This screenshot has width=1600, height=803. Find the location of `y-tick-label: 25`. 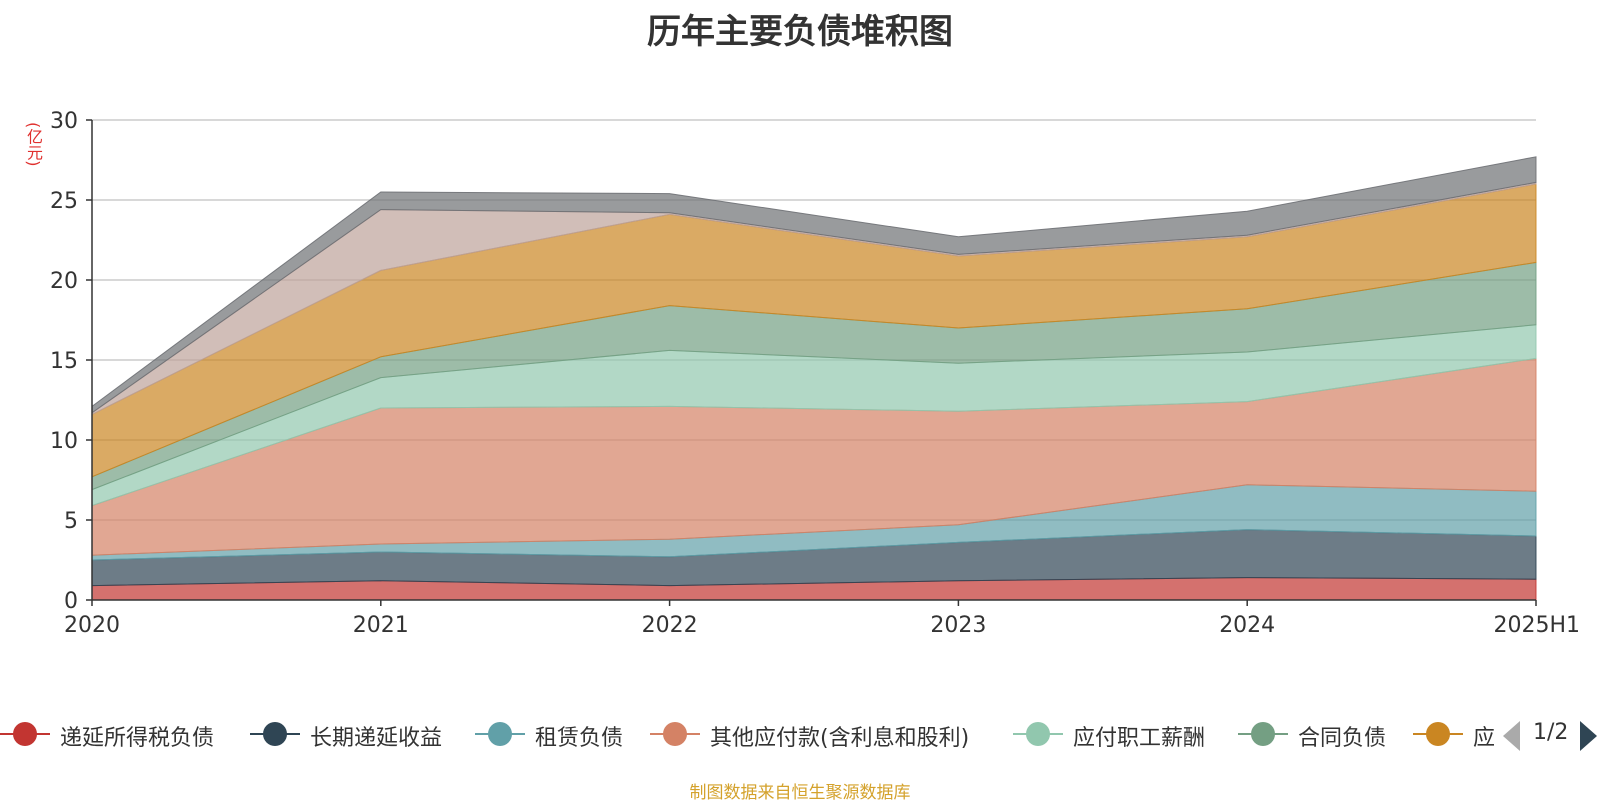

y-tick-label: 25 is located at coordinates (64, 201).